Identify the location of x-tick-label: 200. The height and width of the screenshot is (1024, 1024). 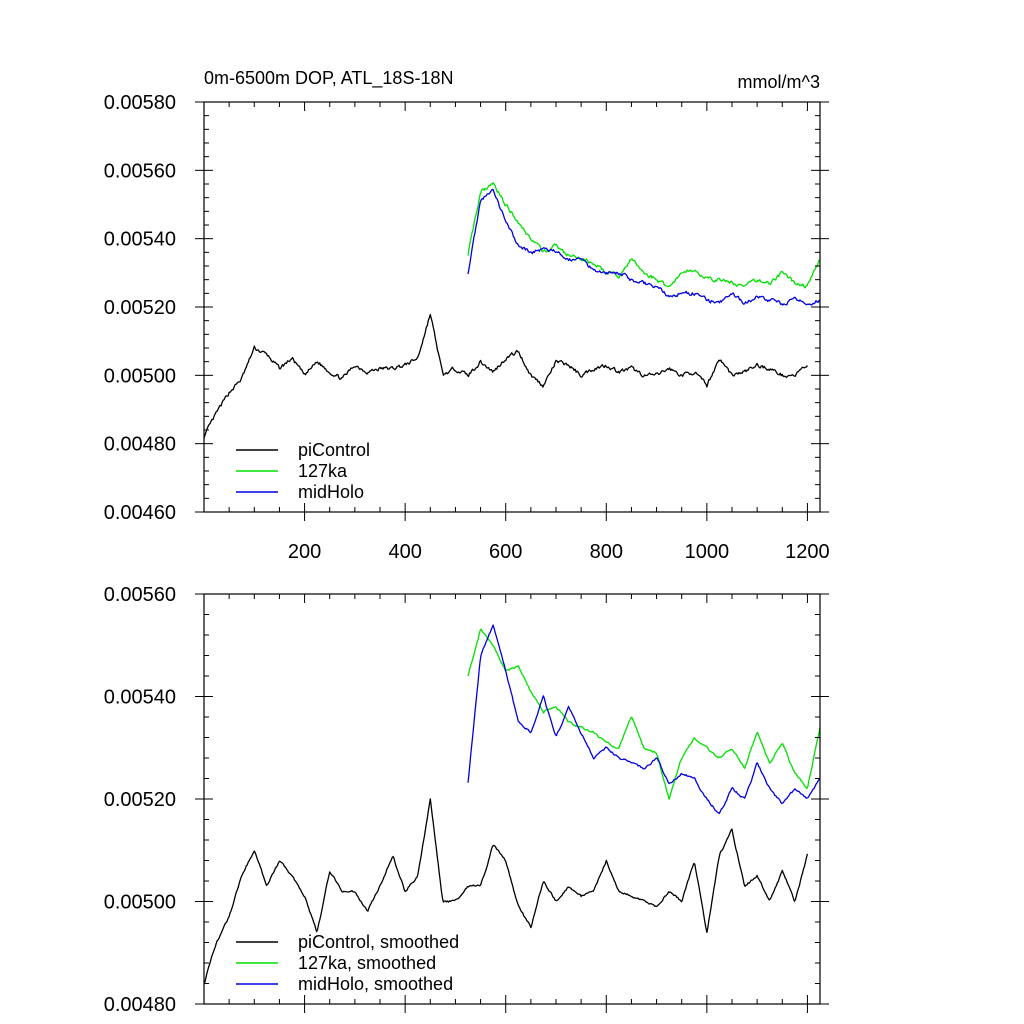
(304, 552).